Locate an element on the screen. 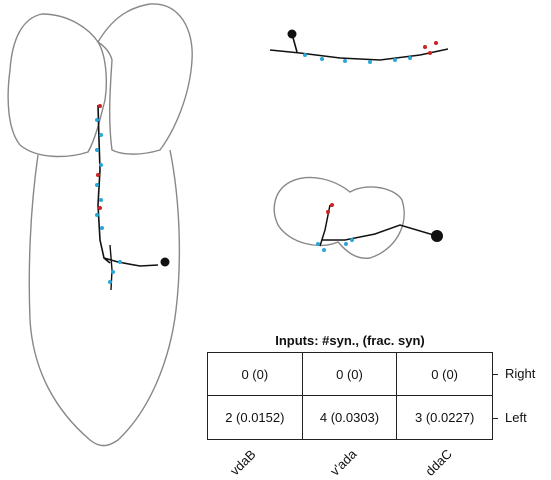 The width and height of the screenshot is (551, 480). neuron-lateral-view is located at coordinates (359, 46).